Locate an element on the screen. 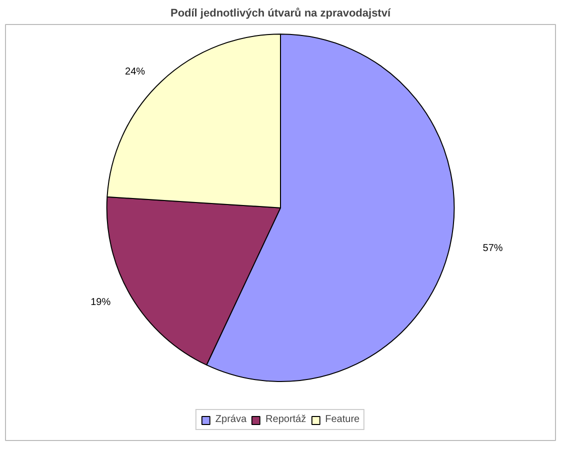 The width and height of the screenshot is (569, 455). legend-label: Zpráva is located at coordinates (231, 419).